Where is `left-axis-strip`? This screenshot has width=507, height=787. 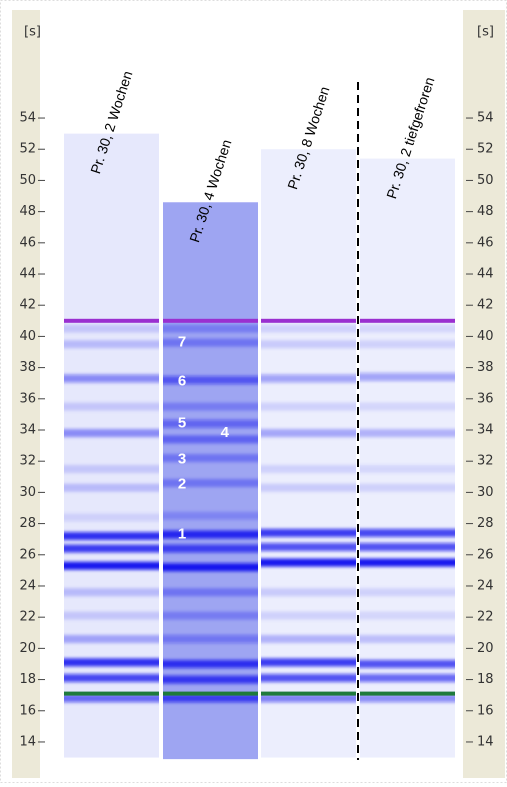
left-axis-strip is located at coordinates (26, 394).